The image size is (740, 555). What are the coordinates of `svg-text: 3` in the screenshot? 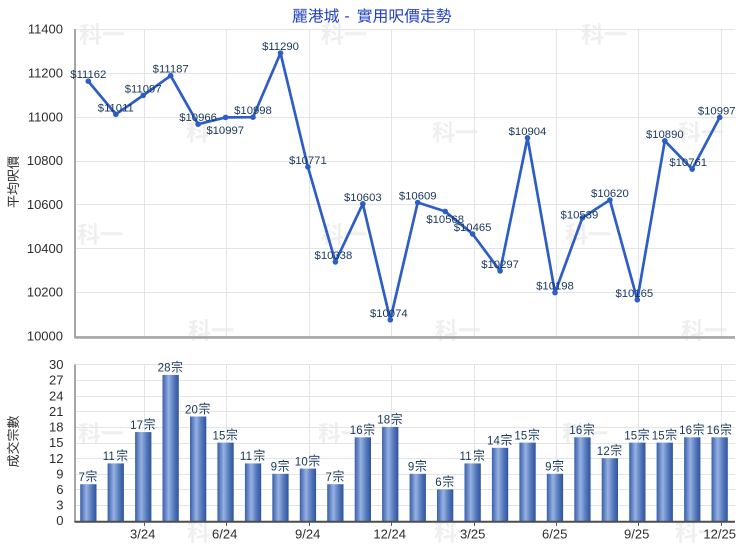 It's located at (59, 505).